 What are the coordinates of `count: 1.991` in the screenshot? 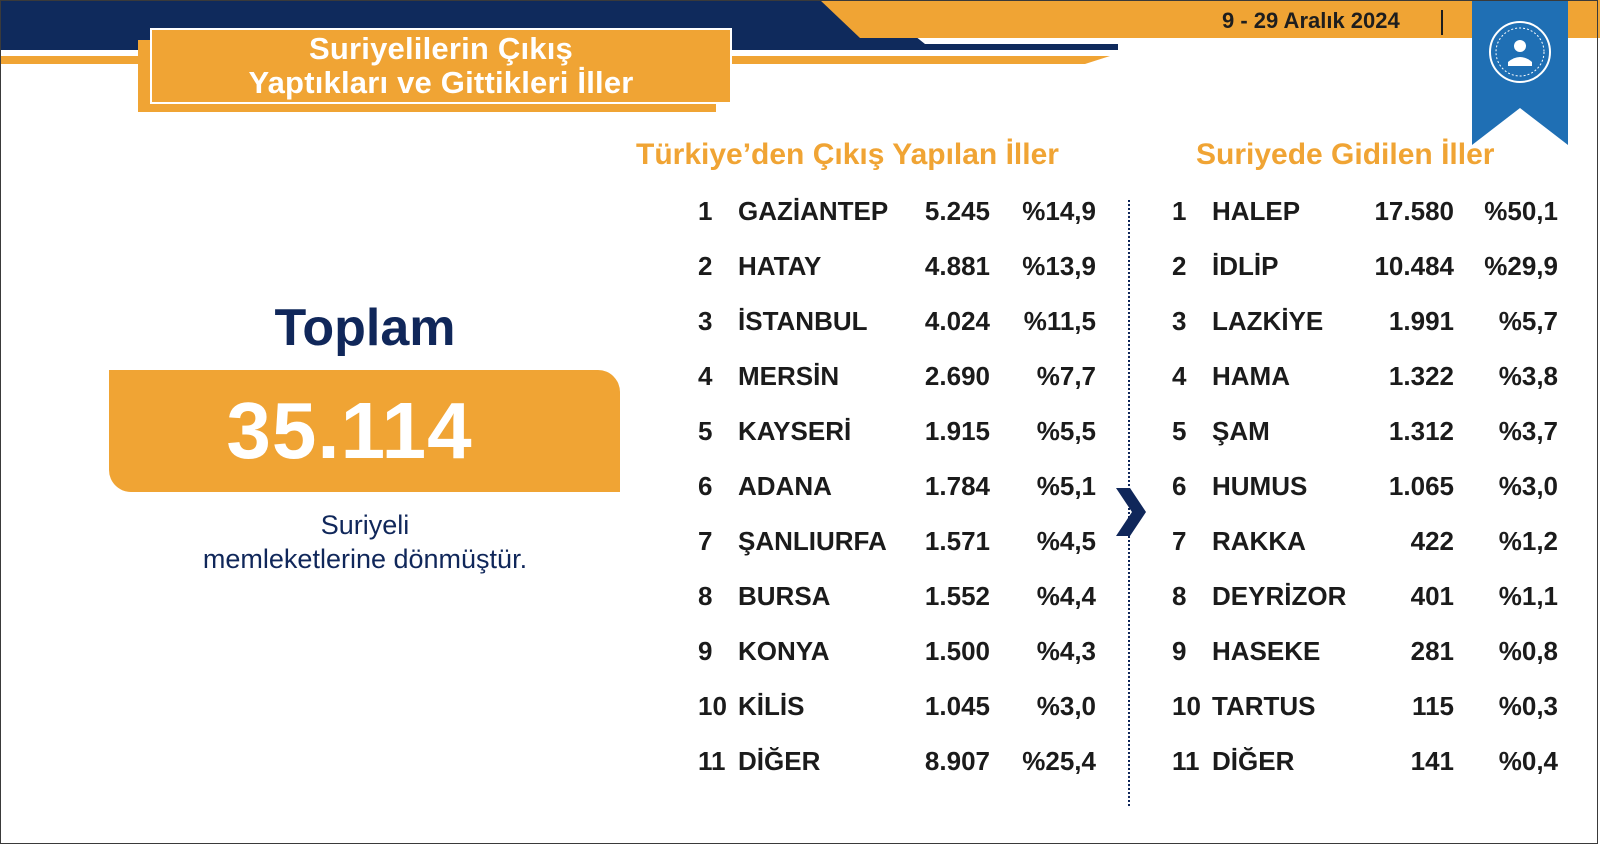 It's located at (1421, 321).